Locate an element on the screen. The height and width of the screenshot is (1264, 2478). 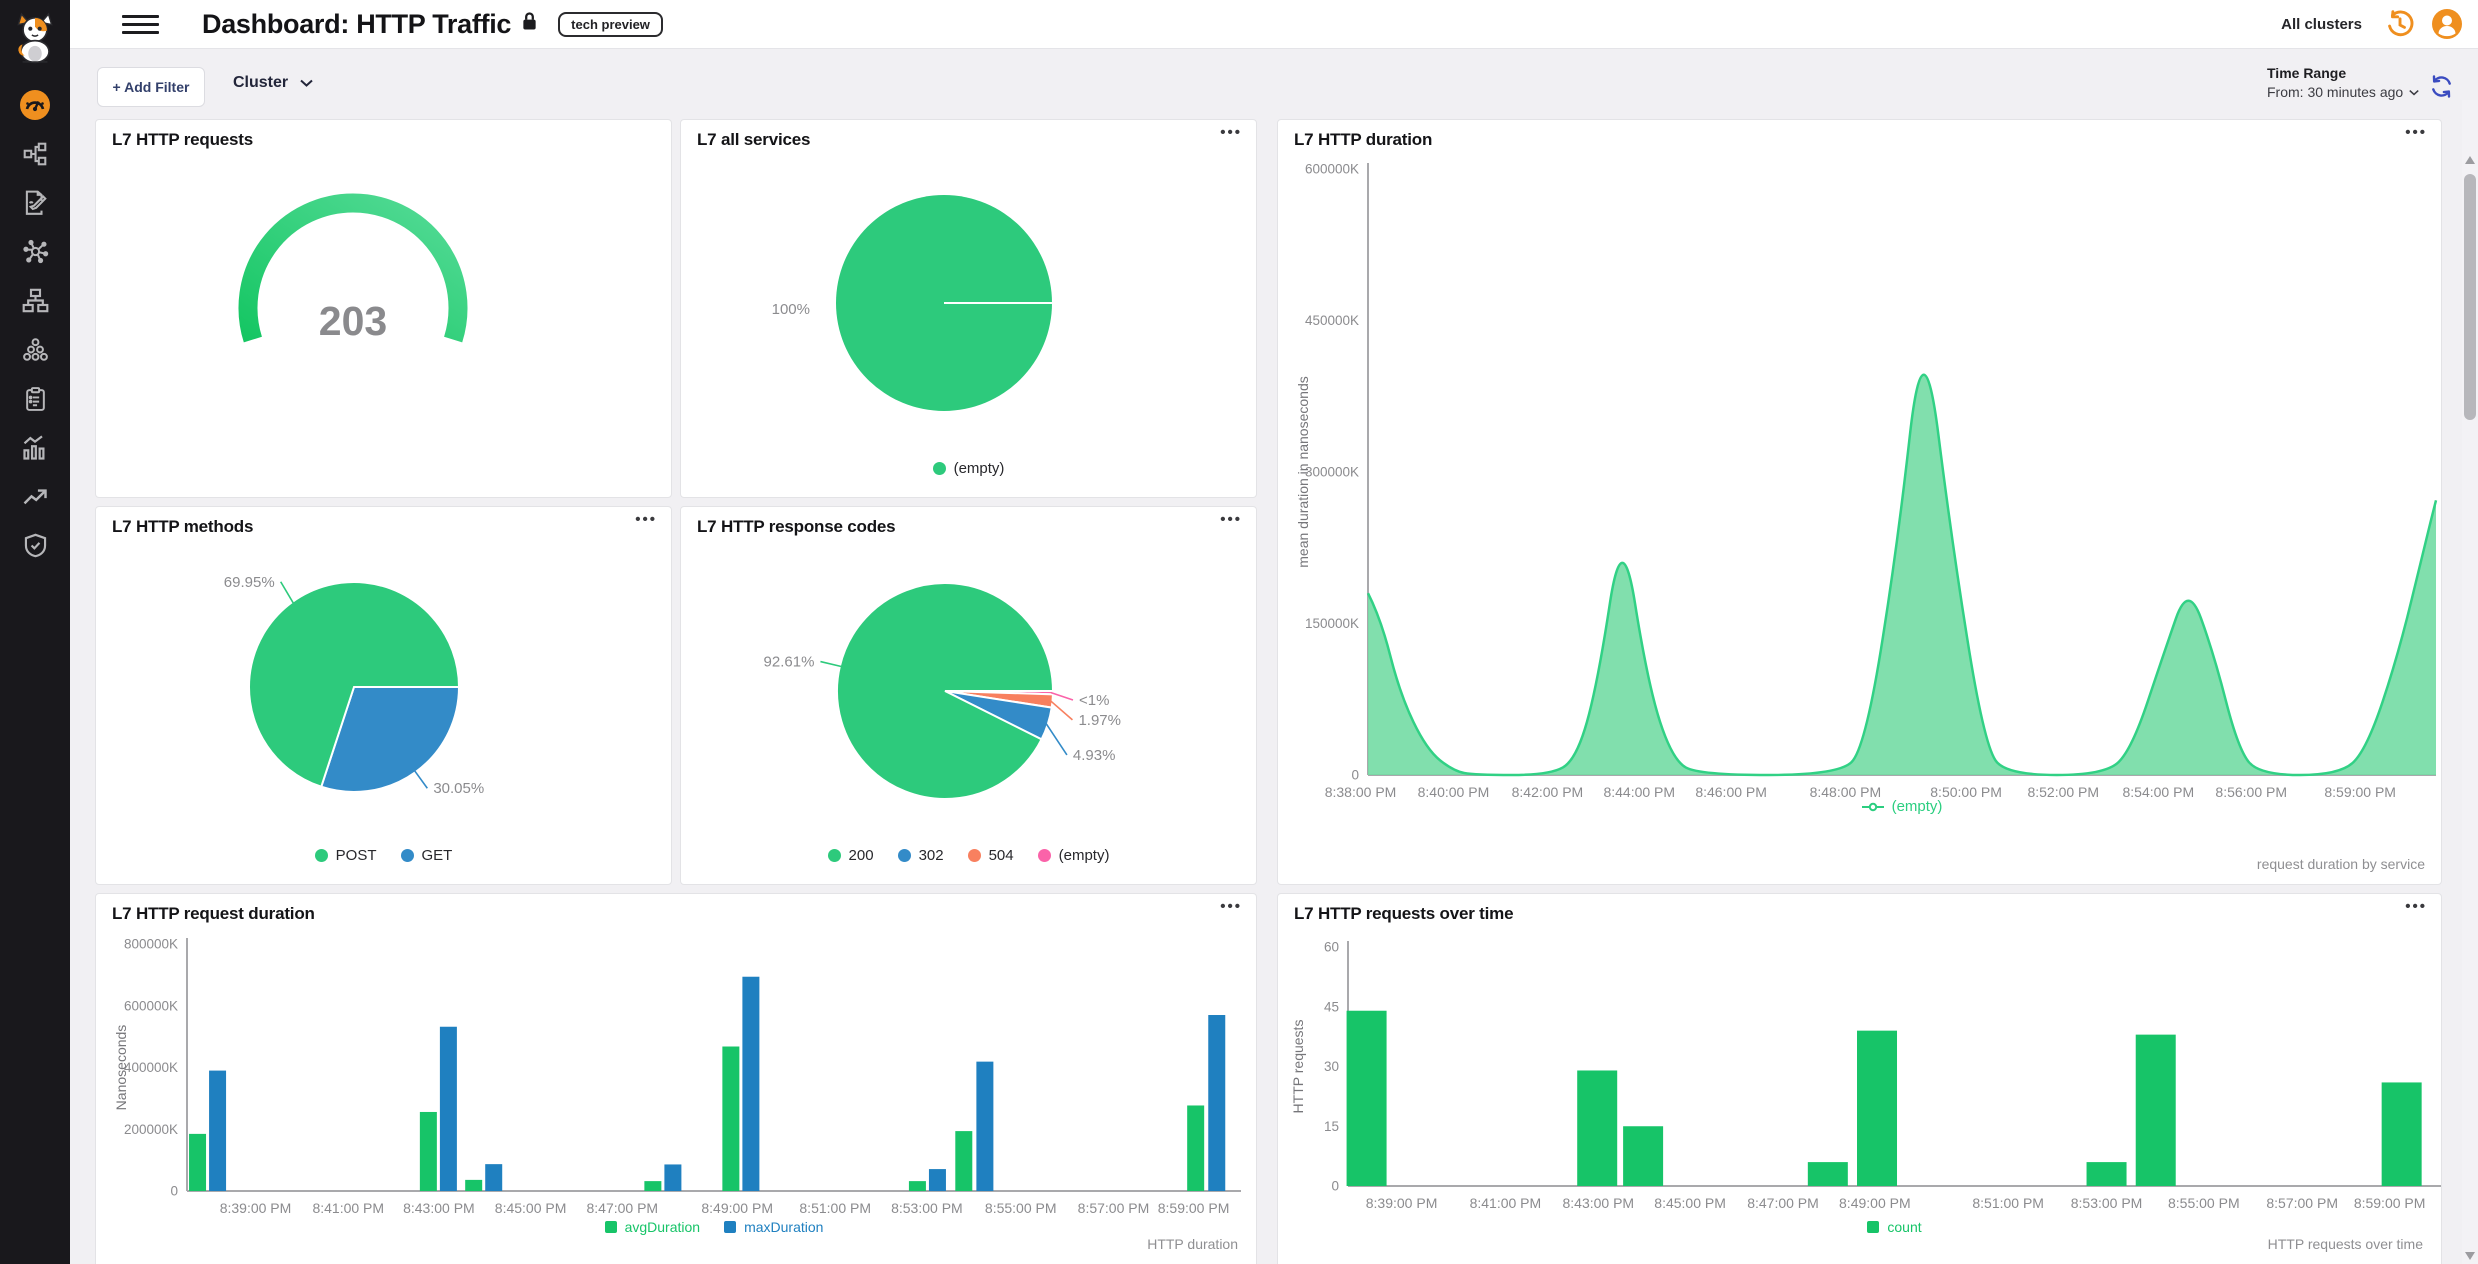
page-title: Dashboard: HTTP Traffic is located at coordinates (357, 23).